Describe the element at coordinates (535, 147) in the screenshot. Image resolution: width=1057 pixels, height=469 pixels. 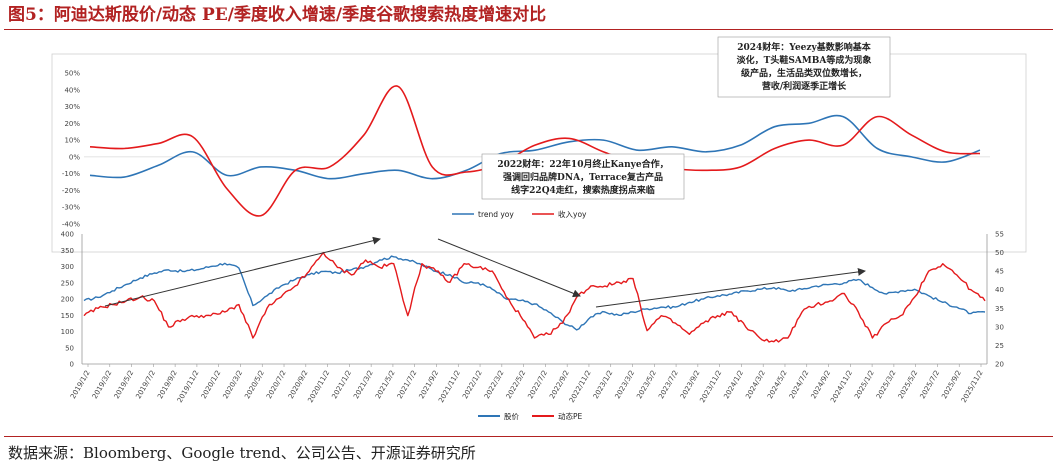
I see `series-trend-yoy-line` at that location.